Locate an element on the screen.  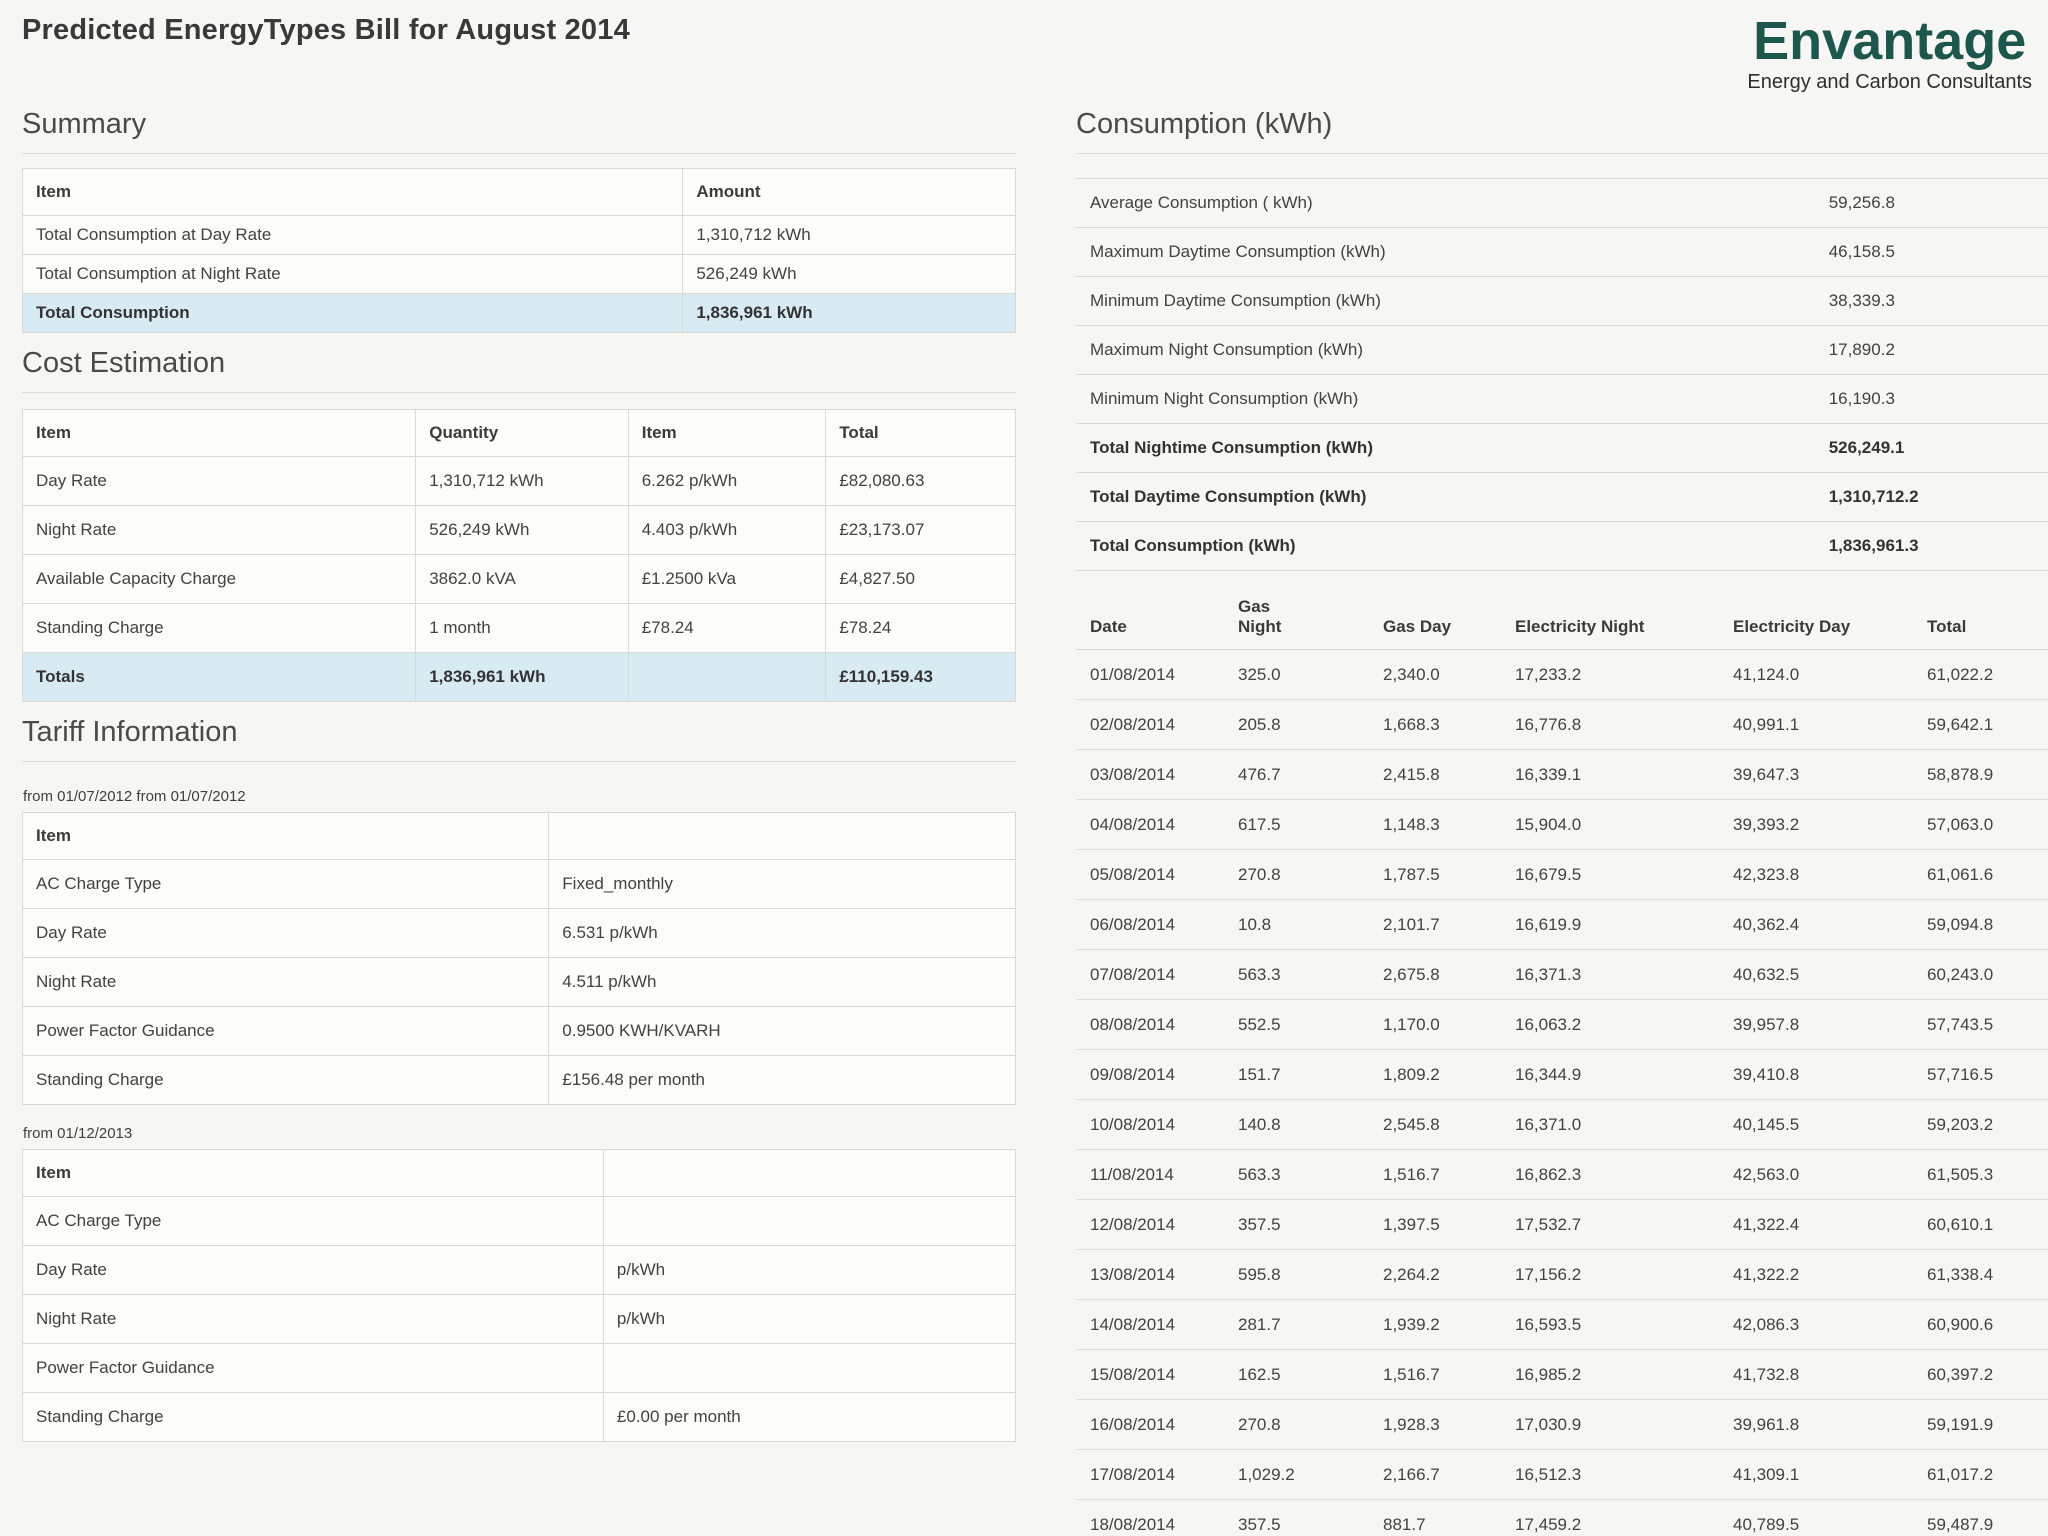
label-cell: Minimum Daytime Consumption (kWh) is located at coordinates (1445, 301).